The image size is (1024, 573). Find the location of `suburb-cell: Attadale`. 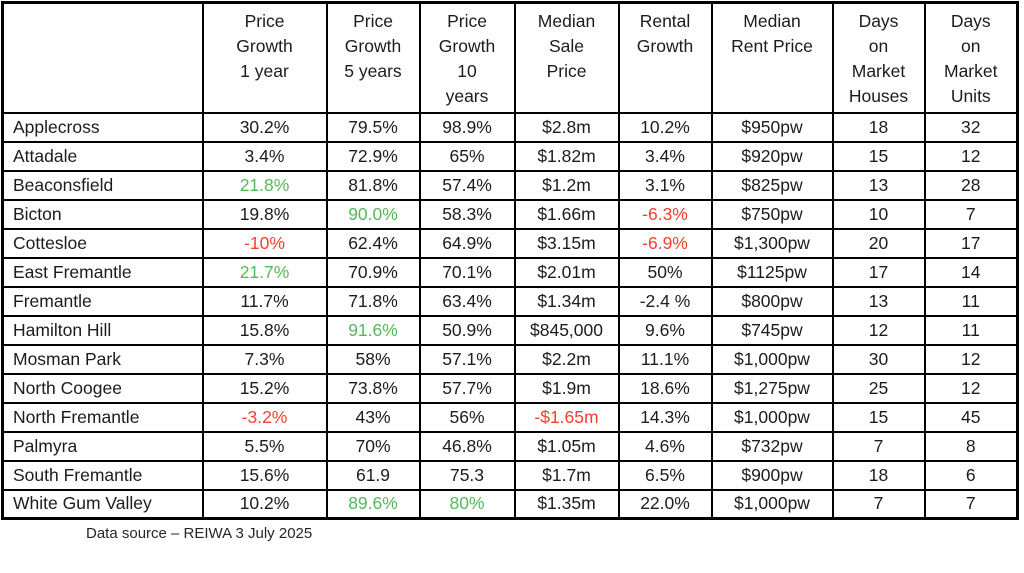

suburb-cell: Attadale is located at coordinates (102, 156).